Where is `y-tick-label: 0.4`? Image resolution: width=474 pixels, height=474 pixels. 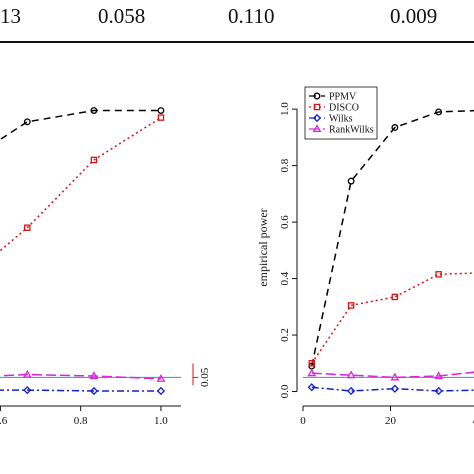 y-tick-label: 0.4 is located at coordinates (285, 278).